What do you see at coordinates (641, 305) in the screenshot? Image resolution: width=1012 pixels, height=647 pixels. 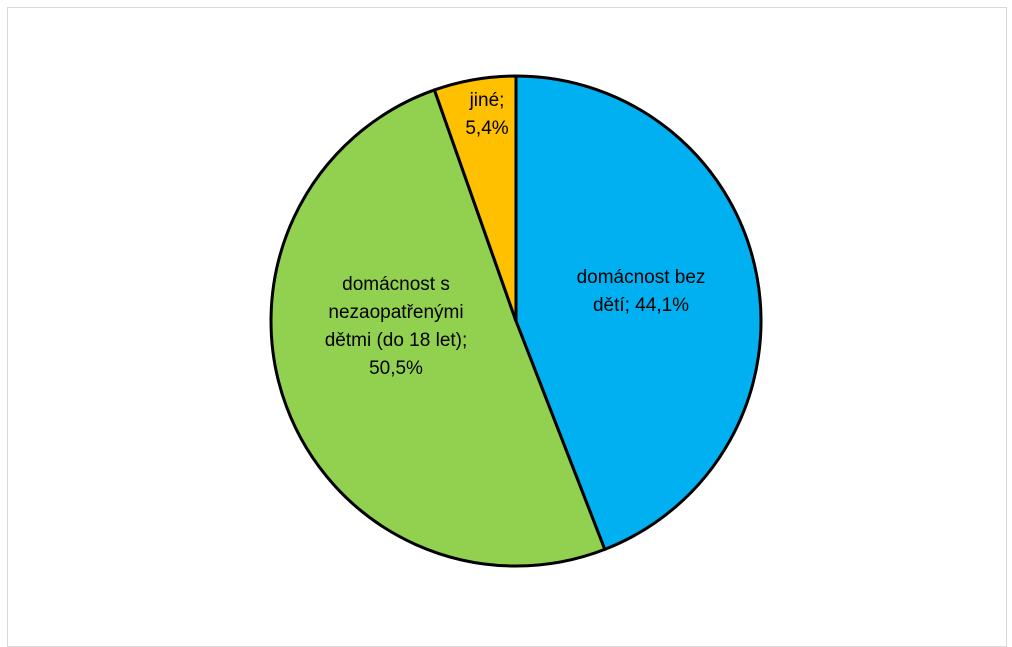 I see `data-label-line: dětí; 44,1%` at bounding box center [641, 305].